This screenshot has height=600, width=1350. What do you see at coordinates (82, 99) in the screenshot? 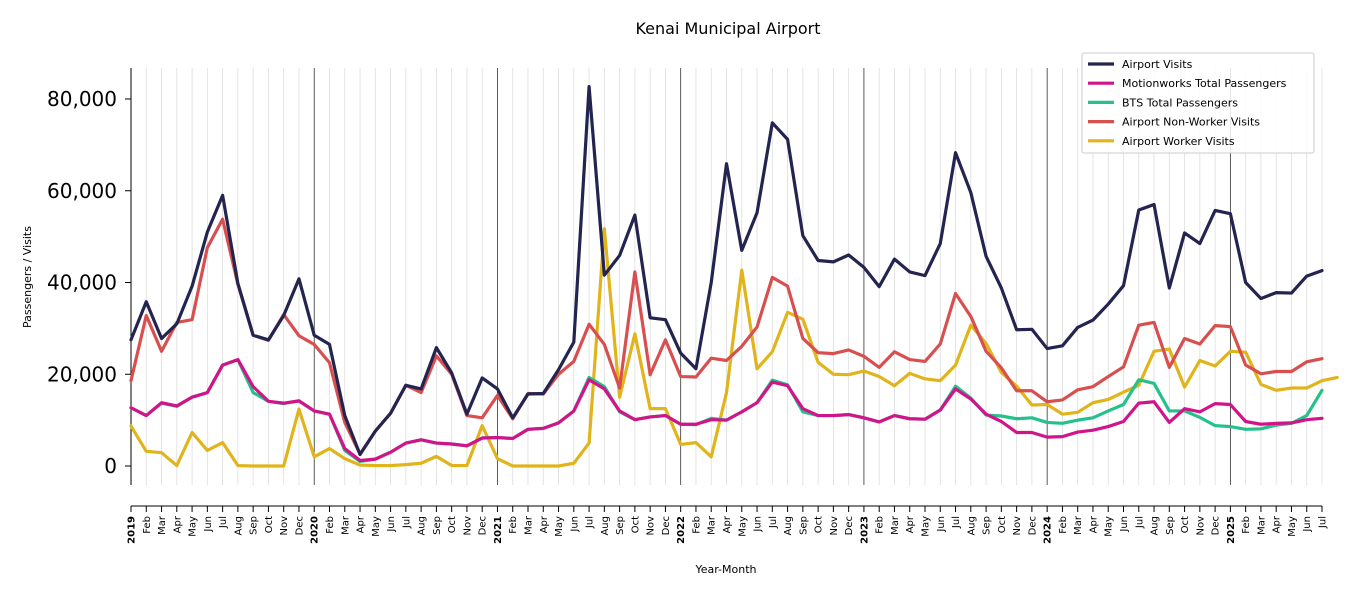
I see `y-tick-label: 80,000` at bounding box center [82, 99].